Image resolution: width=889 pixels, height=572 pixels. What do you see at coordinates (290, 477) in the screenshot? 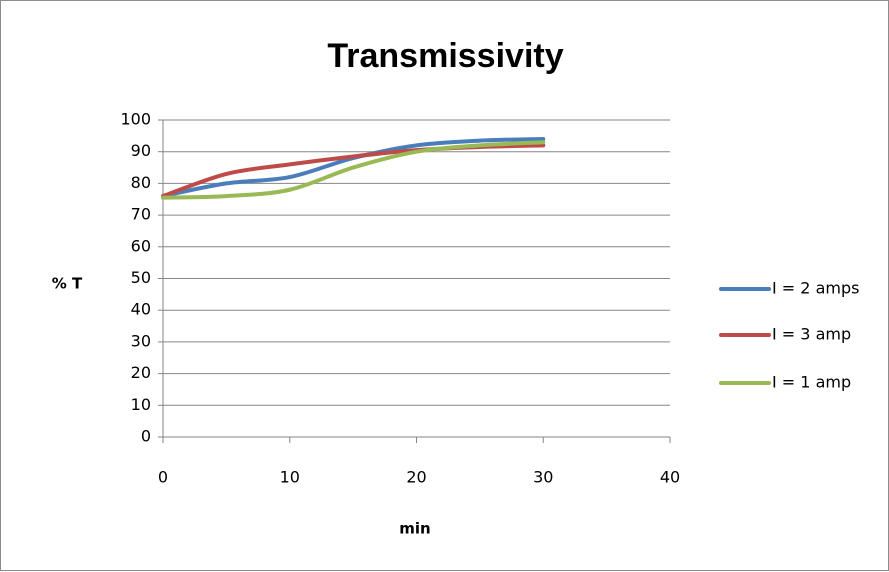
I see `x-tick-label: 10` at bounding box center [290, 477].